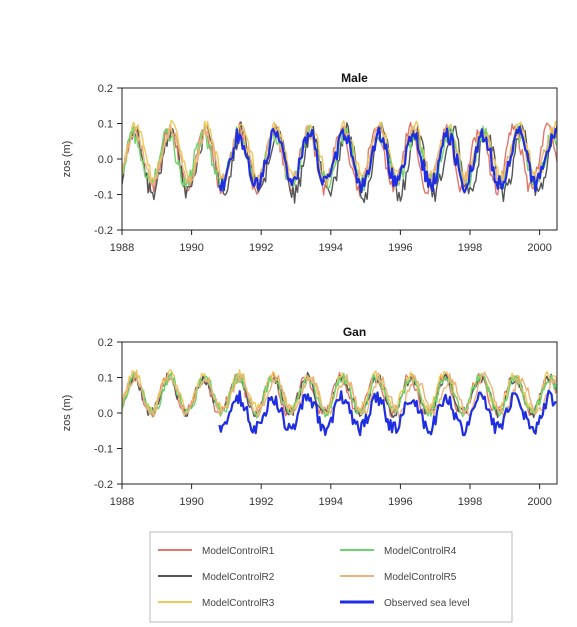 The image size is (577, 627). Describe the element at coordinates (420, 577) in the screenshot. I see `legend-label: ModelControlR5` at that location.